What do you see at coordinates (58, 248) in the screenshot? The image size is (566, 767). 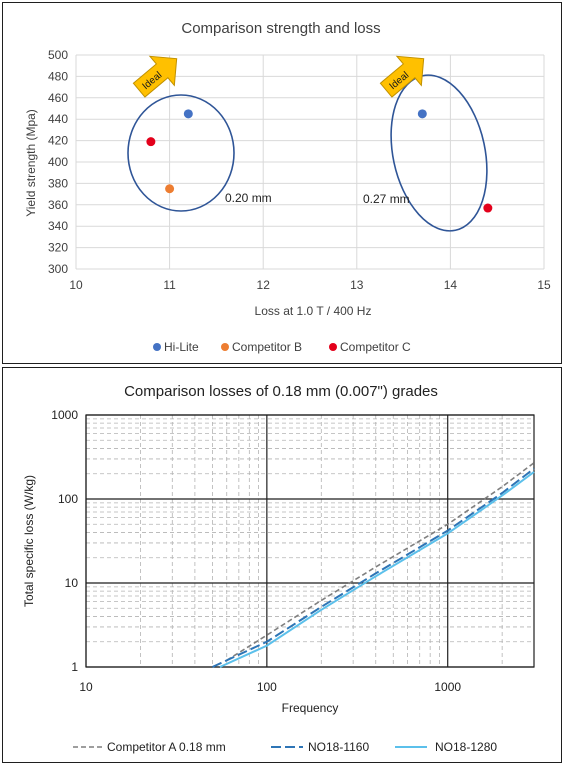 I see `y-tick-label: 320` at bounding box center [58, 248].